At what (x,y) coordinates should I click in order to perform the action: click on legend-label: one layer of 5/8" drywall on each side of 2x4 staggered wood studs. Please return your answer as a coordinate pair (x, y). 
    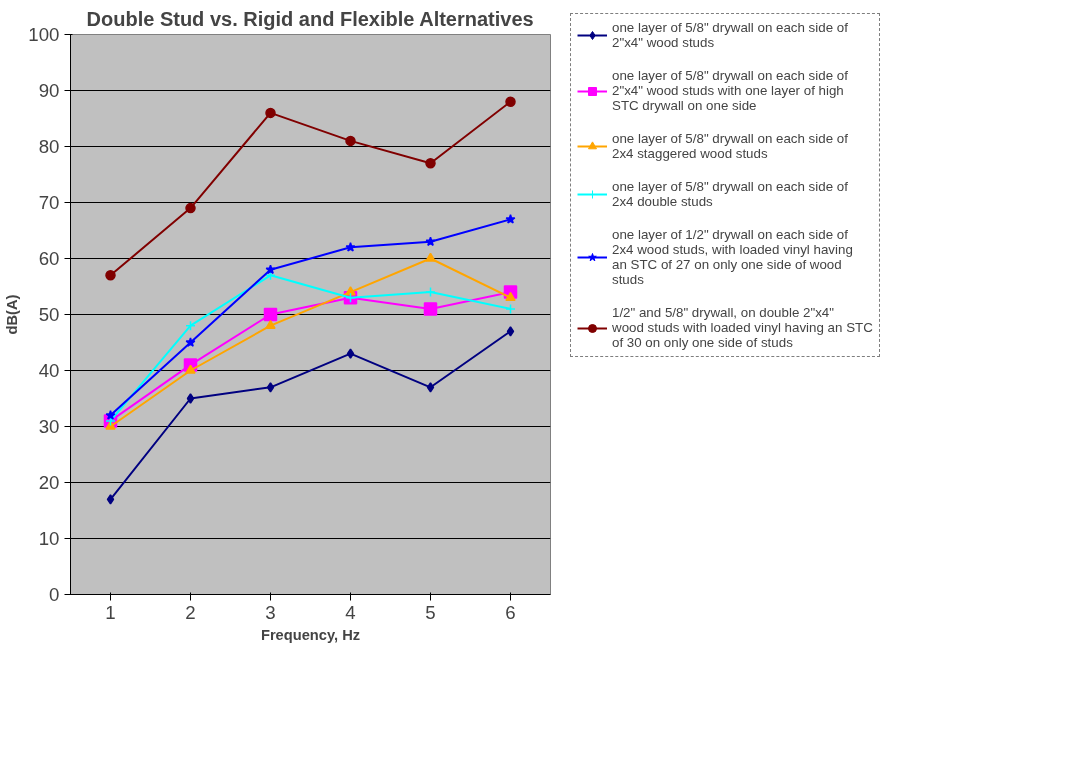
    Looking at the image, I should click on (730, 146).